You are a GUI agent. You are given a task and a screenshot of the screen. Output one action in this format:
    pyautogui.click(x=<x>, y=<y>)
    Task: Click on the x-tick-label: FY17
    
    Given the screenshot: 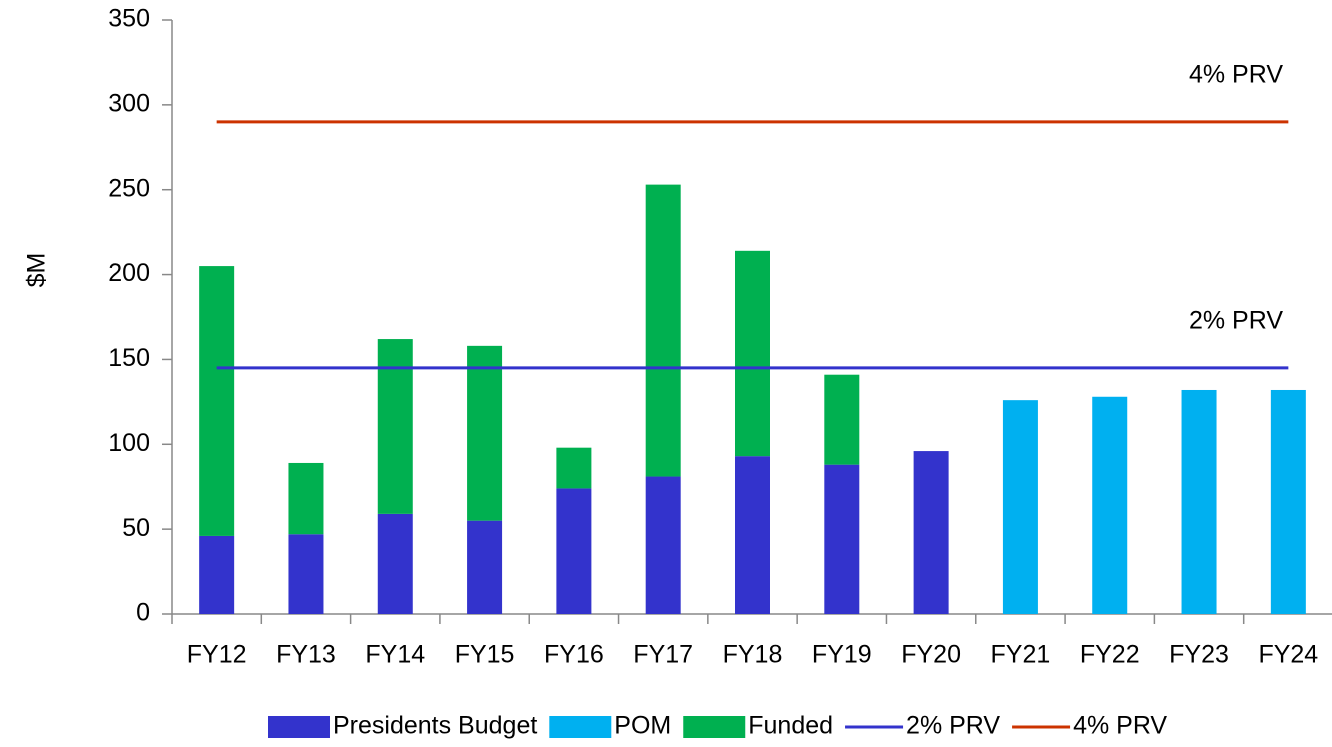 What is the action you would take?
    pyautogui.click(x=663, y=655)
    